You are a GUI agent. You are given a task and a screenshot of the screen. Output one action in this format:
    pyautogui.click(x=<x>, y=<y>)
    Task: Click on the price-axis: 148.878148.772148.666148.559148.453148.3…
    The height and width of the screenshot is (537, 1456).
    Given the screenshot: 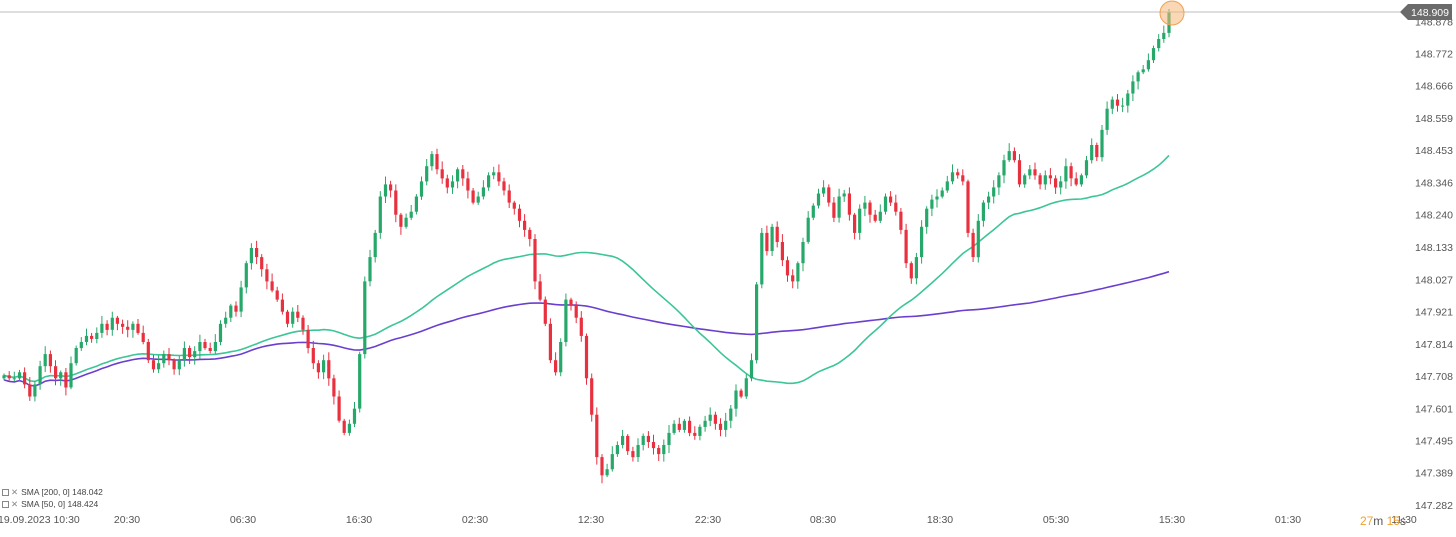 What is the action you would take?
    pyautogui.click(x=1434, y=264)
    